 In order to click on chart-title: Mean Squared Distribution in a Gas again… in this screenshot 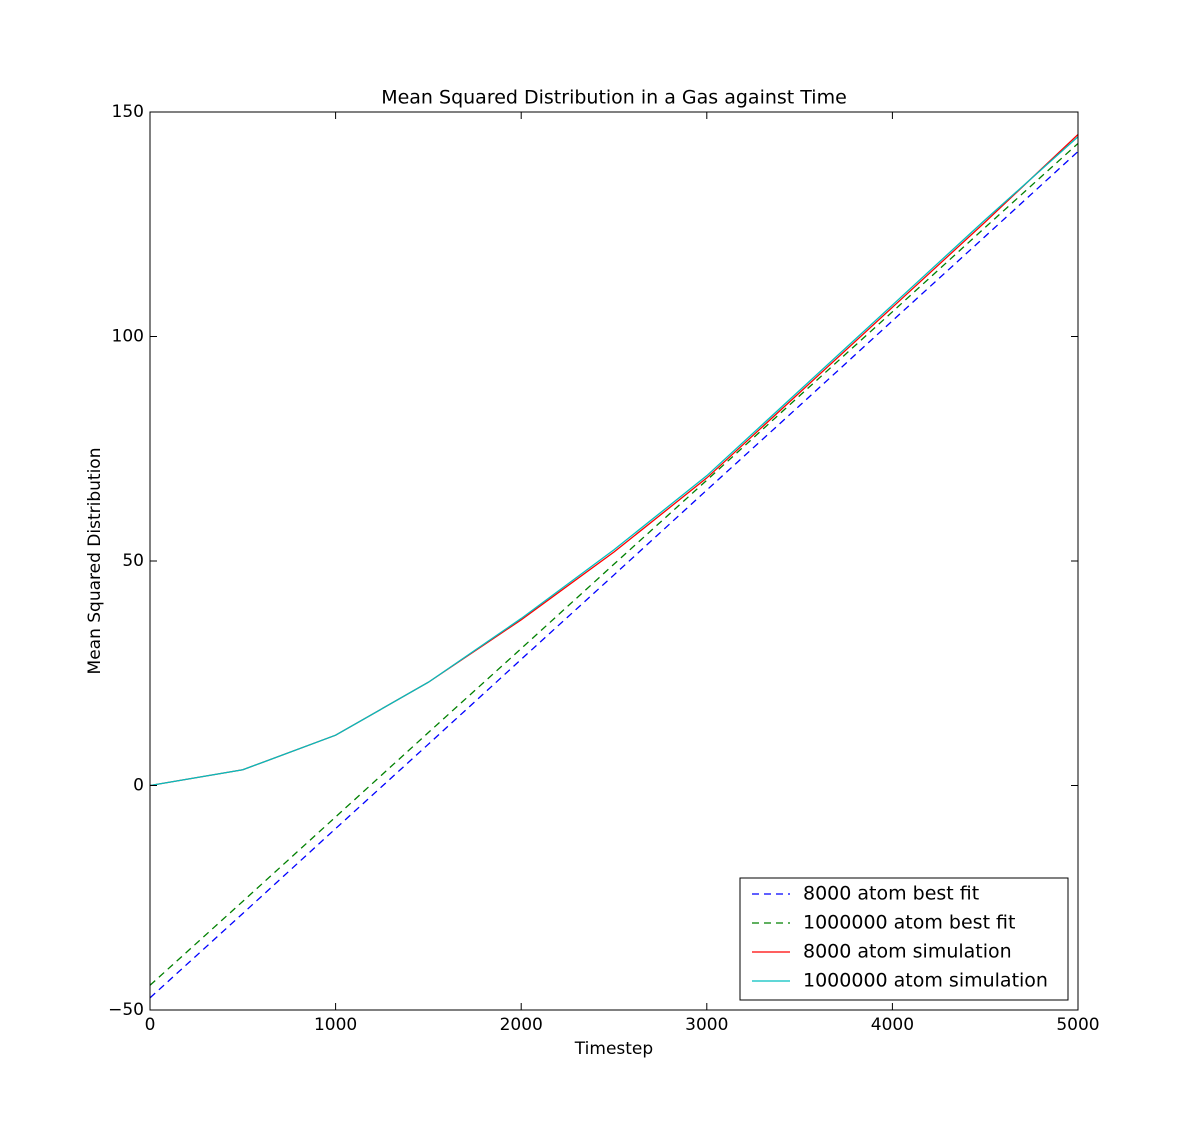, I will do `click(614, 98)`.